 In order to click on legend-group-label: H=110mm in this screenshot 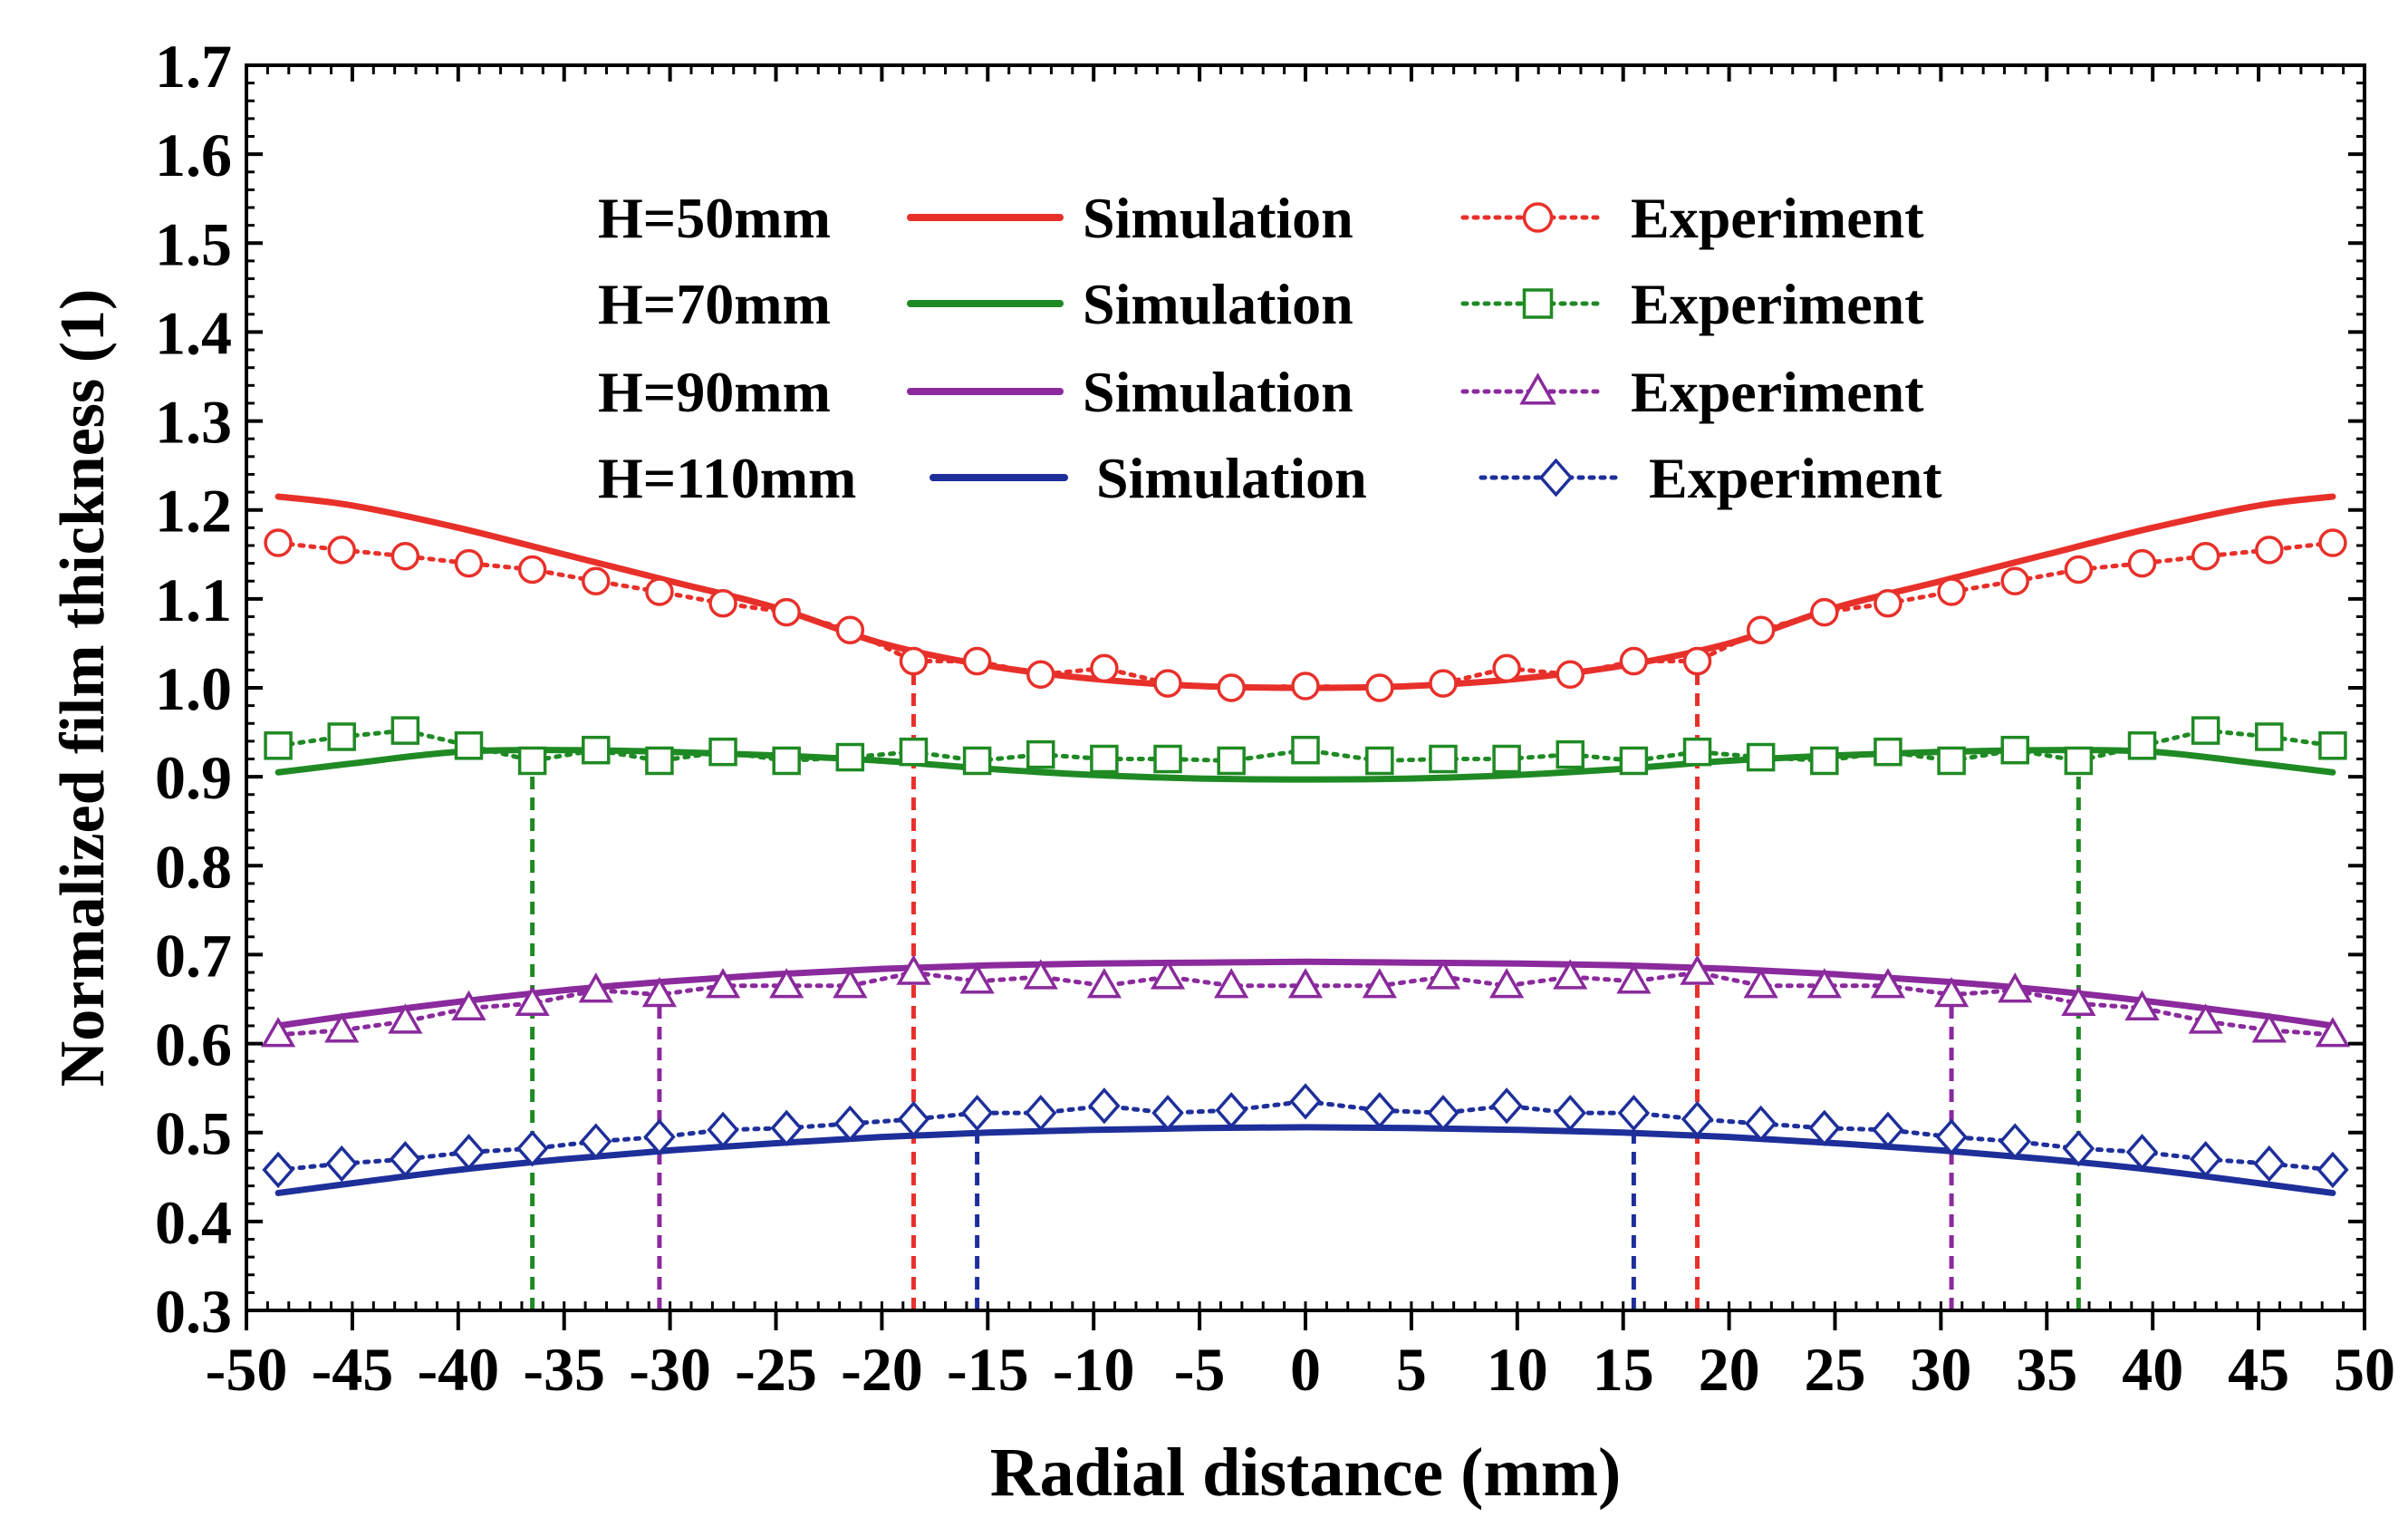, I will do `click(727, 478)`.